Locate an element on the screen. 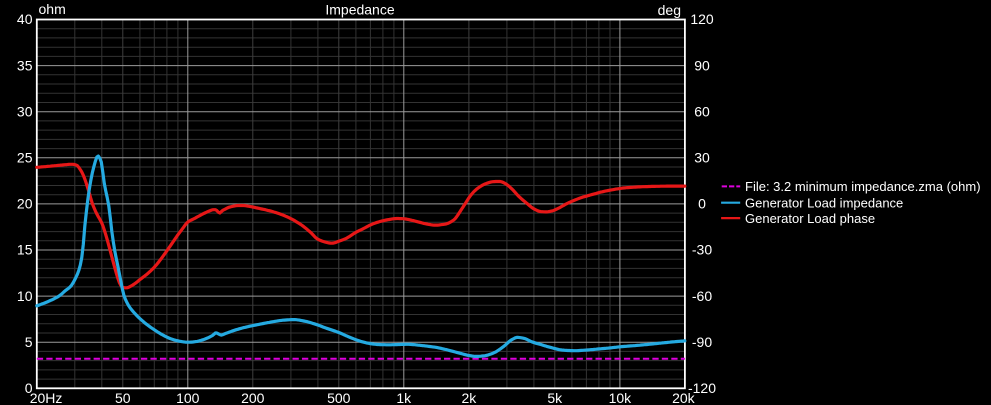 The height and width of the screenshot is (405, 991). svg-text: 1k is located at coordinates (404, 397).